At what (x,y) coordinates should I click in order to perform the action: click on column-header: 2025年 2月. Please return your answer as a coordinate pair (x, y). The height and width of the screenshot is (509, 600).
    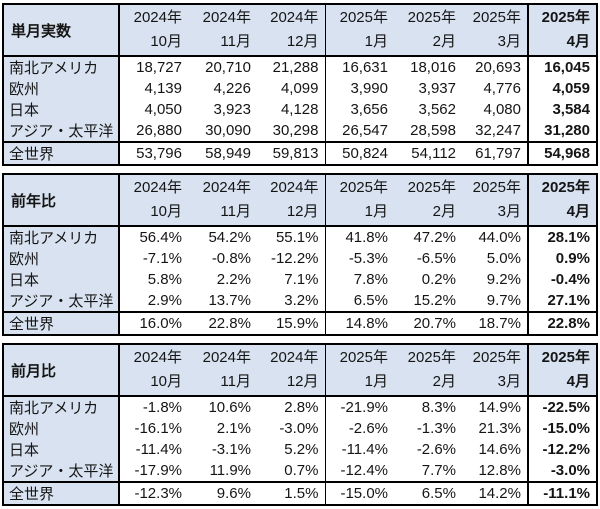
    Looking at the image, I should click on (428, 200).